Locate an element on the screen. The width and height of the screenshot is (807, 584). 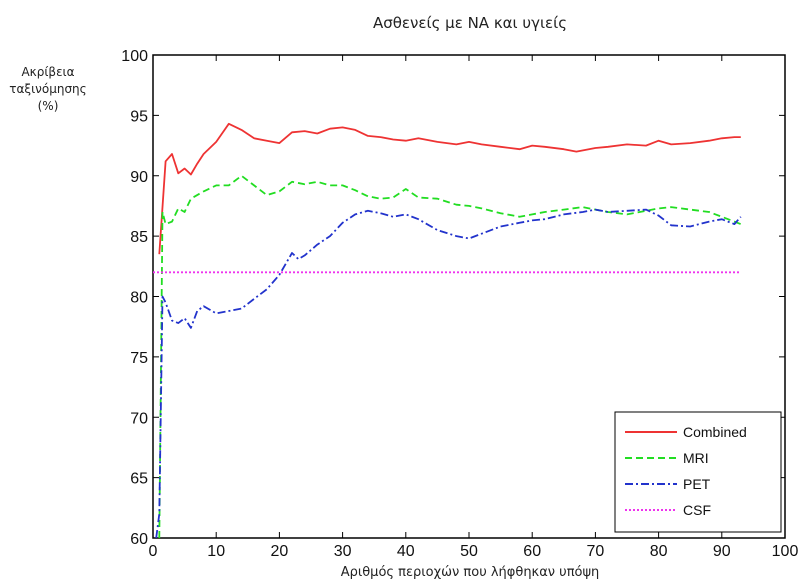
y-axis-label: Ακρίβεια ταξινόμησης (%) is located at coordinates (48, 89).